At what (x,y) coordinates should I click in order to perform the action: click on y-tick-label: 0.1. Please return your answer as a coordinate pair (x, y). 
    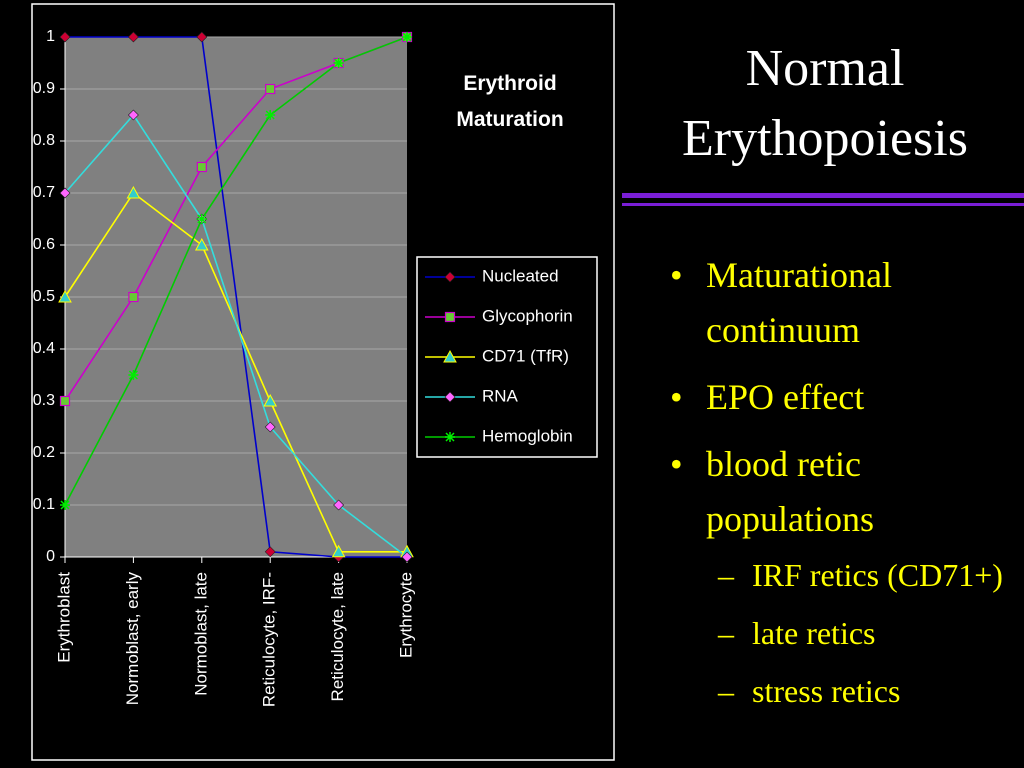
    Looking at the image, I should click on (44, 504).